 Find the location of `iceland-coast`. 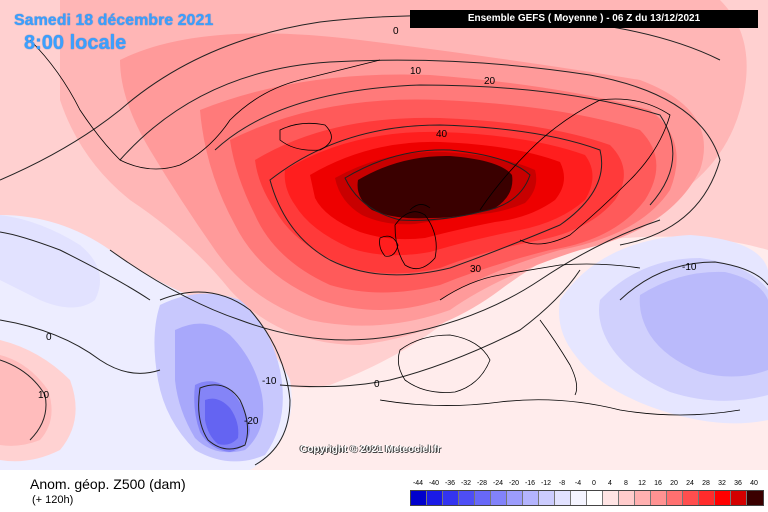

iceland-coast is located at coordinates (305, 136).